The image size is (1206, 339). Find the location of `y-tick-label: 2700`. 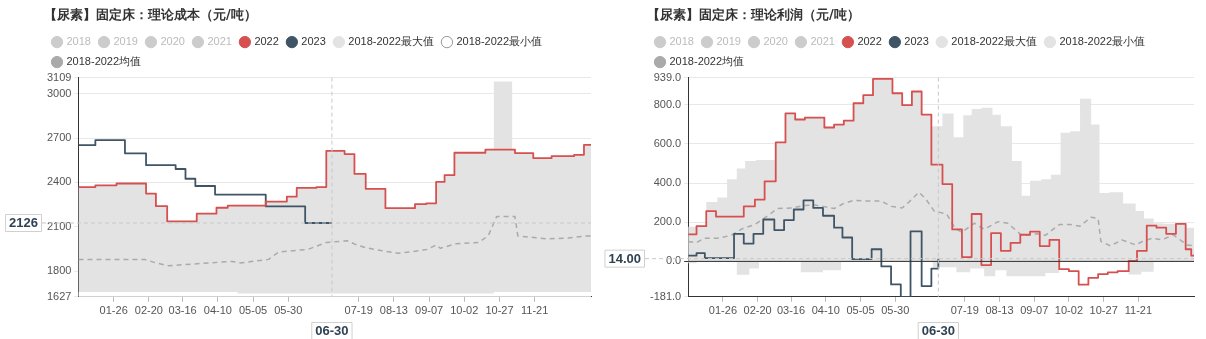

y-tick-label: 2700 is located at coordinates (59, 137).